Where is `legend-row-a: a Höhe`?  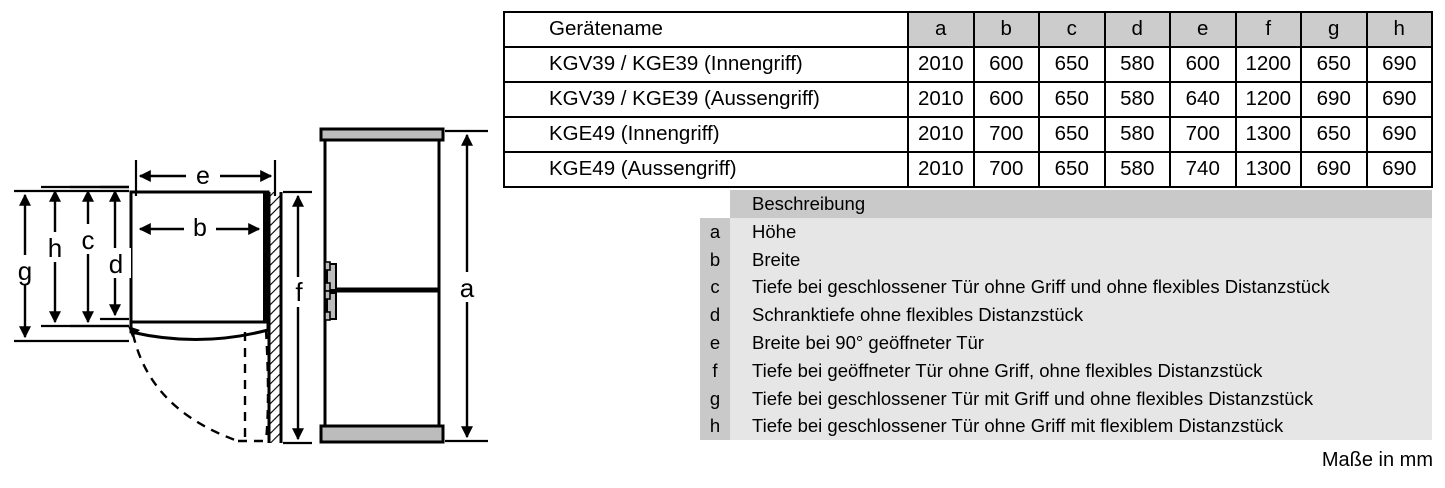
legend-row-a: a Höhe is located at coordinates (1066, 231).